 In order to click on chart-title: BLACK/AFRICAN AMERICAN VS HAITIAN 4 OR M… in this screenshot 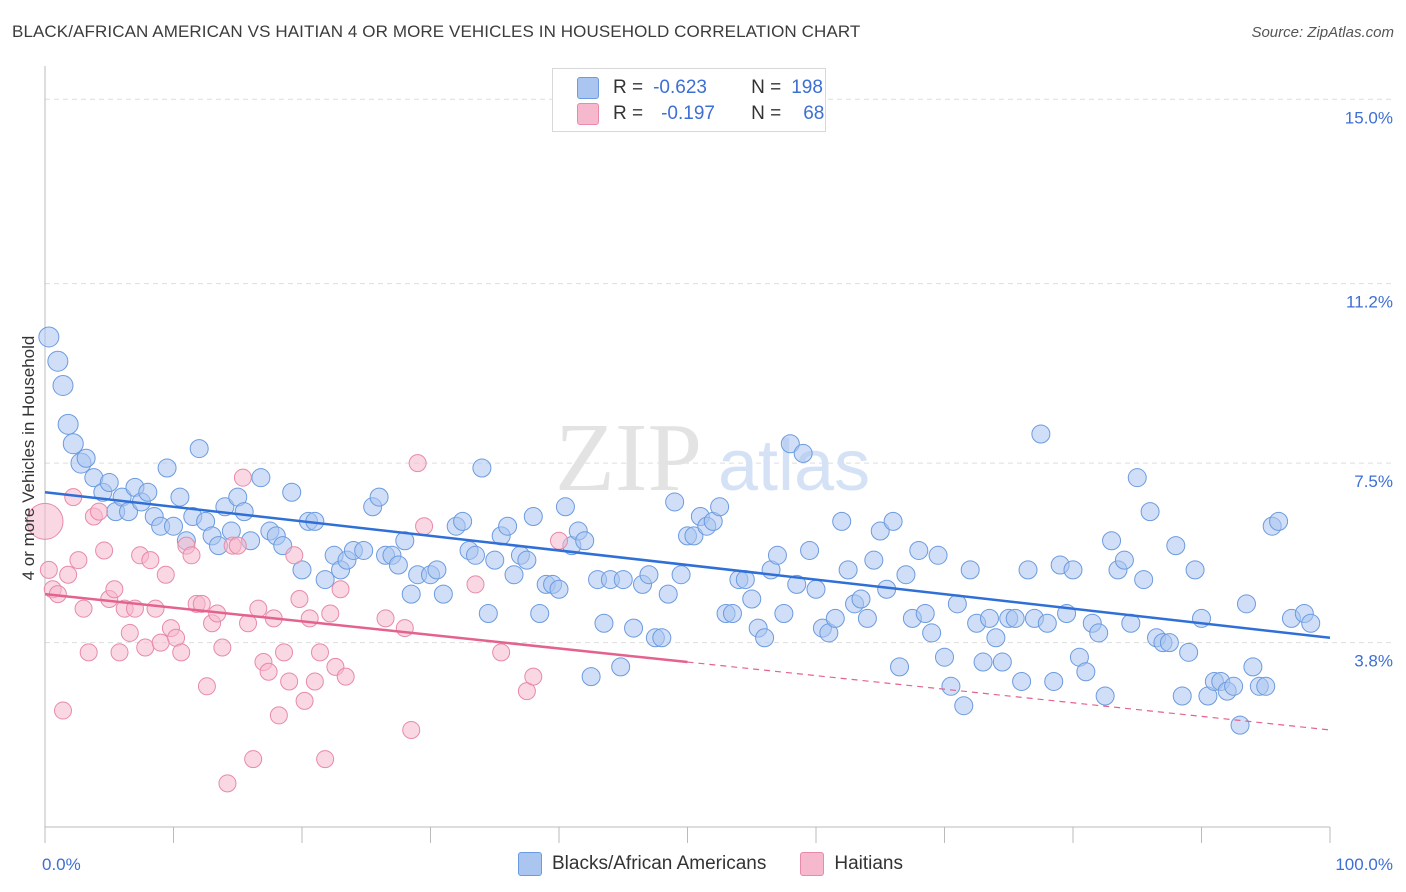, I will do `click(436, 31)`.